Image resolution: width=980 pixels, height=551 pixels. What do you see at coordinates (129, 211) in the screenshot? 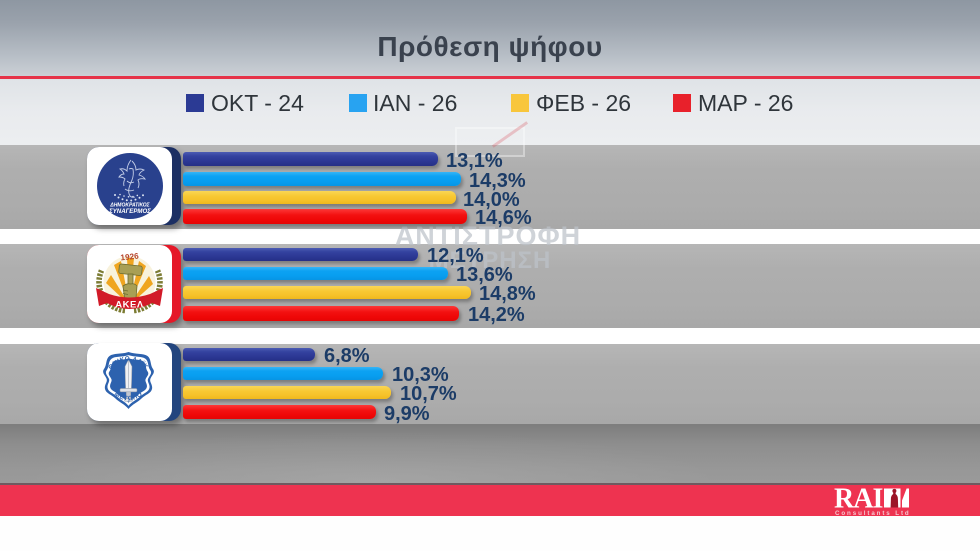
I see `svg-text: ΣΥΝΑΓΕΡΜΟΣ` at bounding box center [129, 211].